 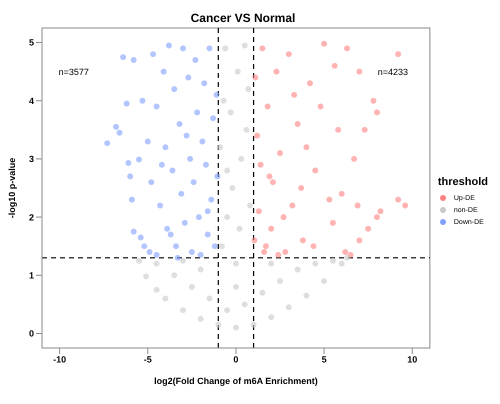 What do you see at coordinates (463, 182) in the screenshot?
I see `legend-title: threshold` at bounding box center [463, 182].